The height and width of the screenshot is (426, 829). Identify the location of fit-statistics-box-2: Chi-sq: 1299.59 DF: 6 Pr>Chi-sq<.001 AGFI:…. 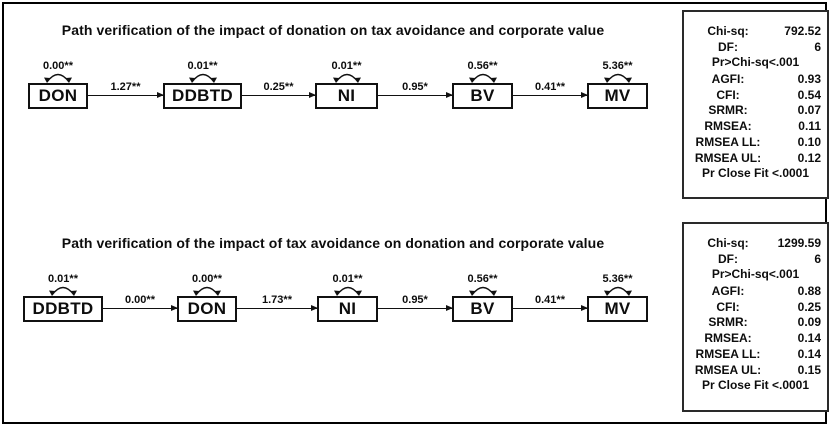
(755, 317).